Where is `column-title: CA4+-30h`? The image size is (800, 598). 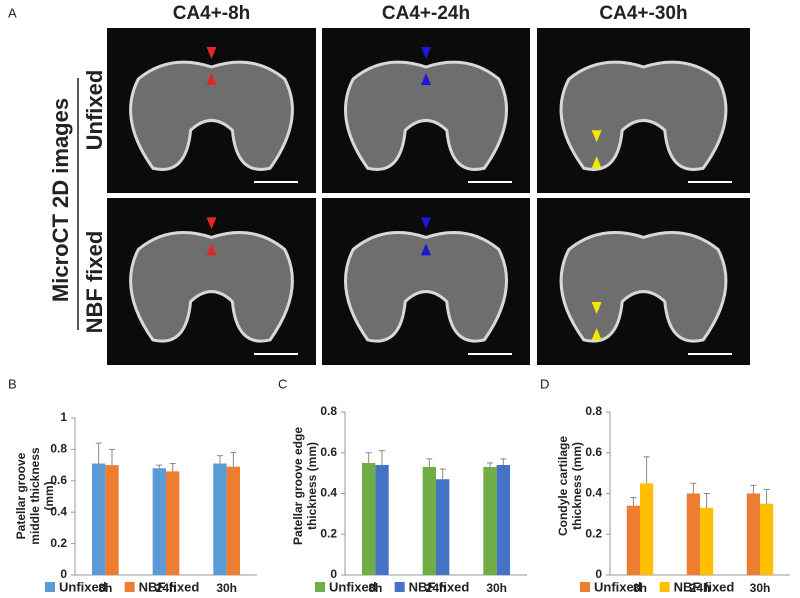
column-title: CA4+-30h is located at coordinates (643, 13).